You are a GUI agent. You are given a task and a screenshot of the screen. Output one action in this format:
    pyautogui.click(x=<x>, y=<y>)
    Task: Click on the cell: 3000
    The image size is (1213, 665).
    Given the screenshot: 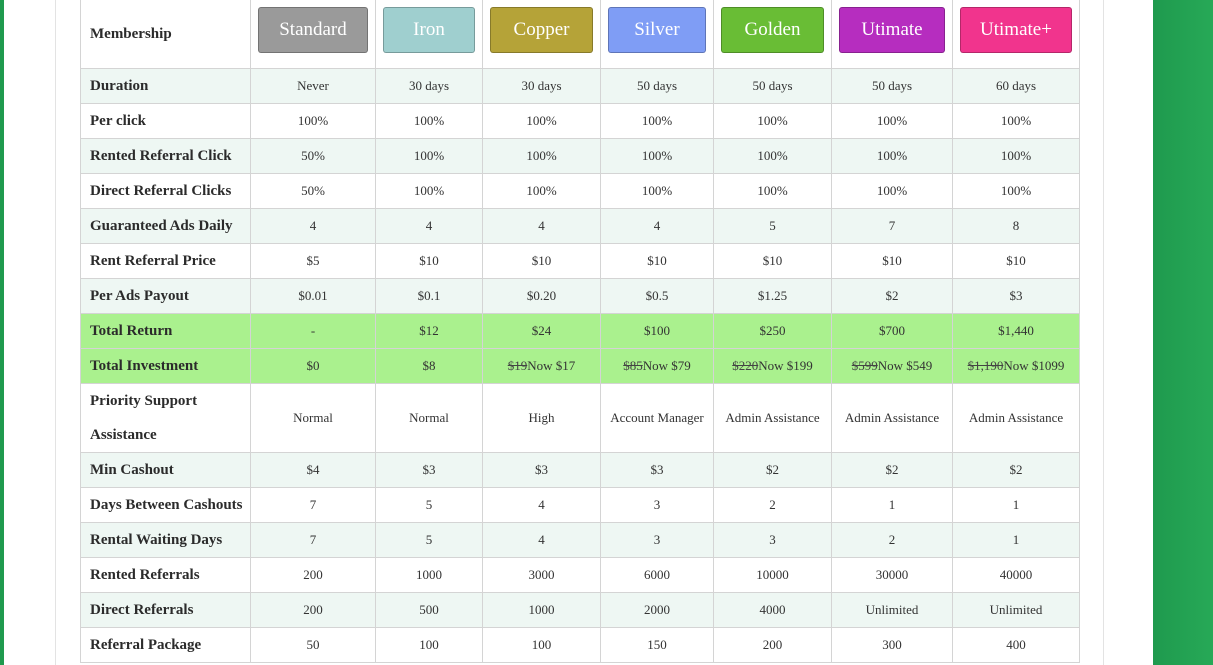 What is the action you would take?
    pyautogui.click(x=541, y=575)
    